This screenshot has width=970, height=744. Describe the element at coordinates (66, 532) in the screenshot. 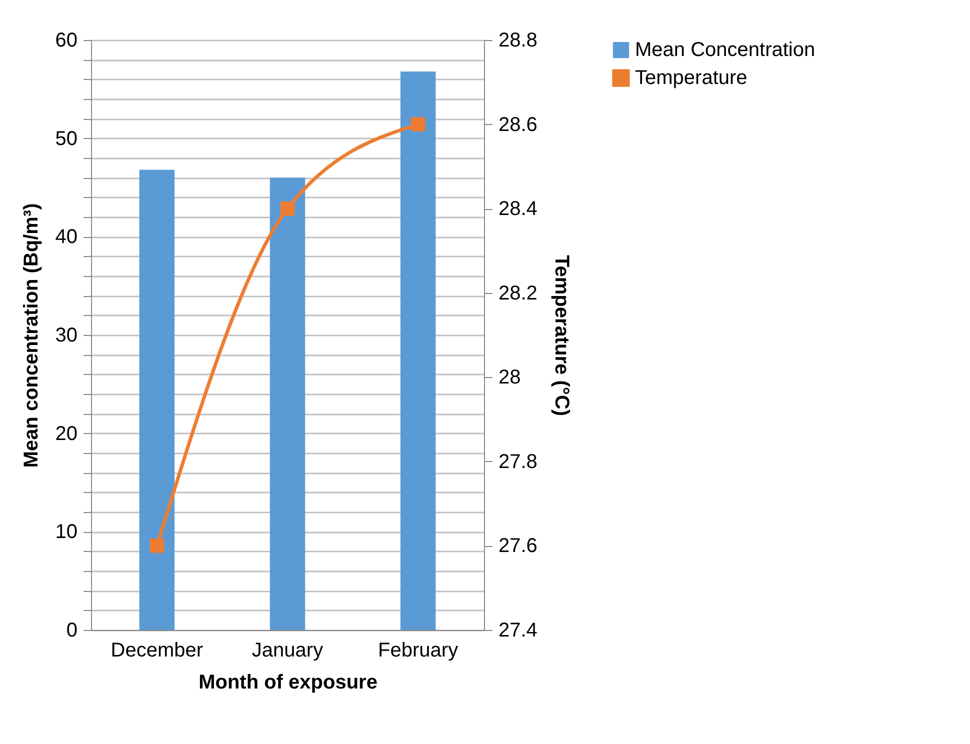

I see `y-tick-label: 10` at that location.